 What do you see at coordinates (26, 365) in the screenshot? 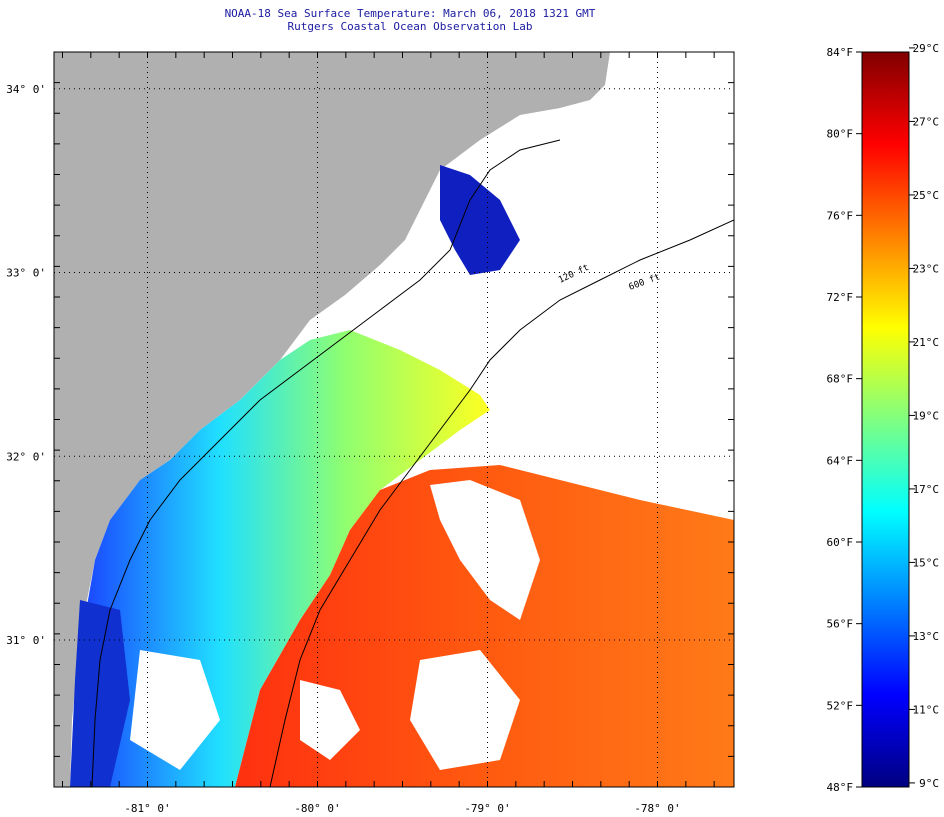
I see `latitude-labels: 34° 0' 33° 0' 32° 0' 31° 0'` at bounding box center [26, 365].